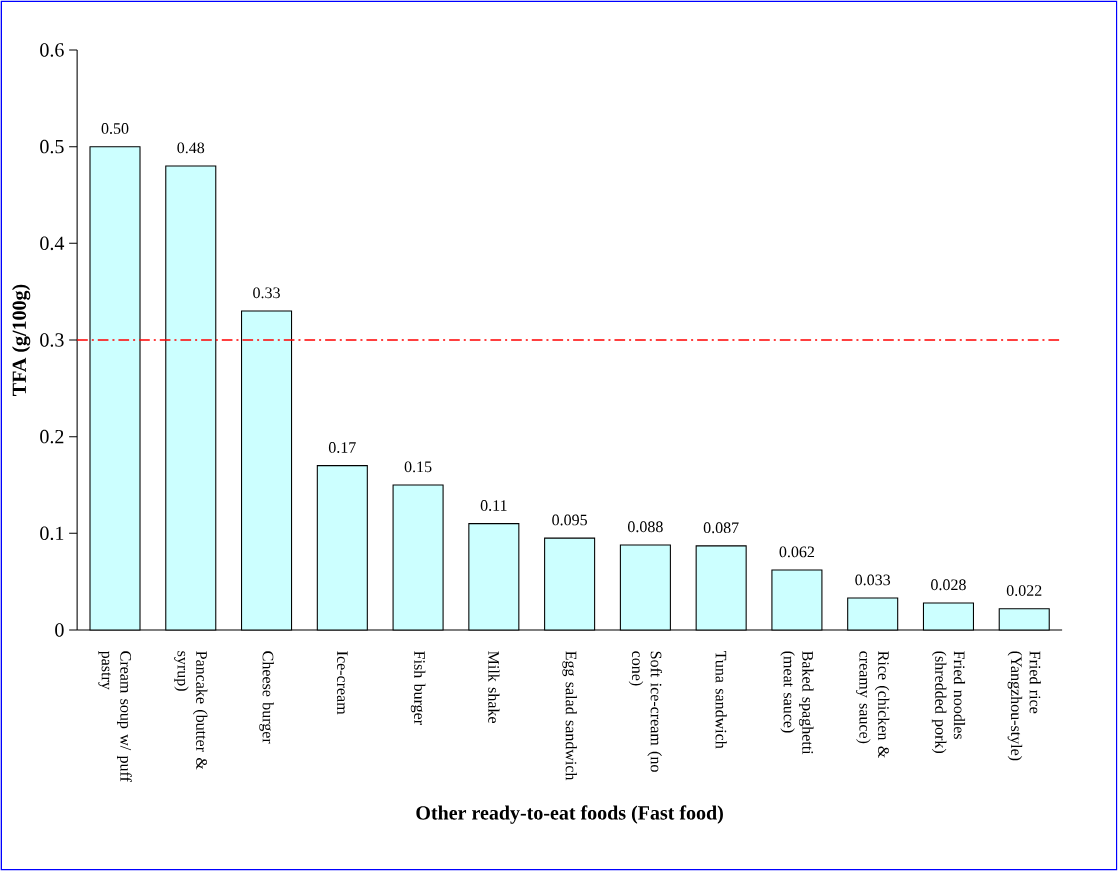 The width and height of the screenshot is (1118, 871). What do you see at coordinates (418, 688) in the screenshot?
I see `x-tick-label: Fish burger` at bounding box center [418, 688].